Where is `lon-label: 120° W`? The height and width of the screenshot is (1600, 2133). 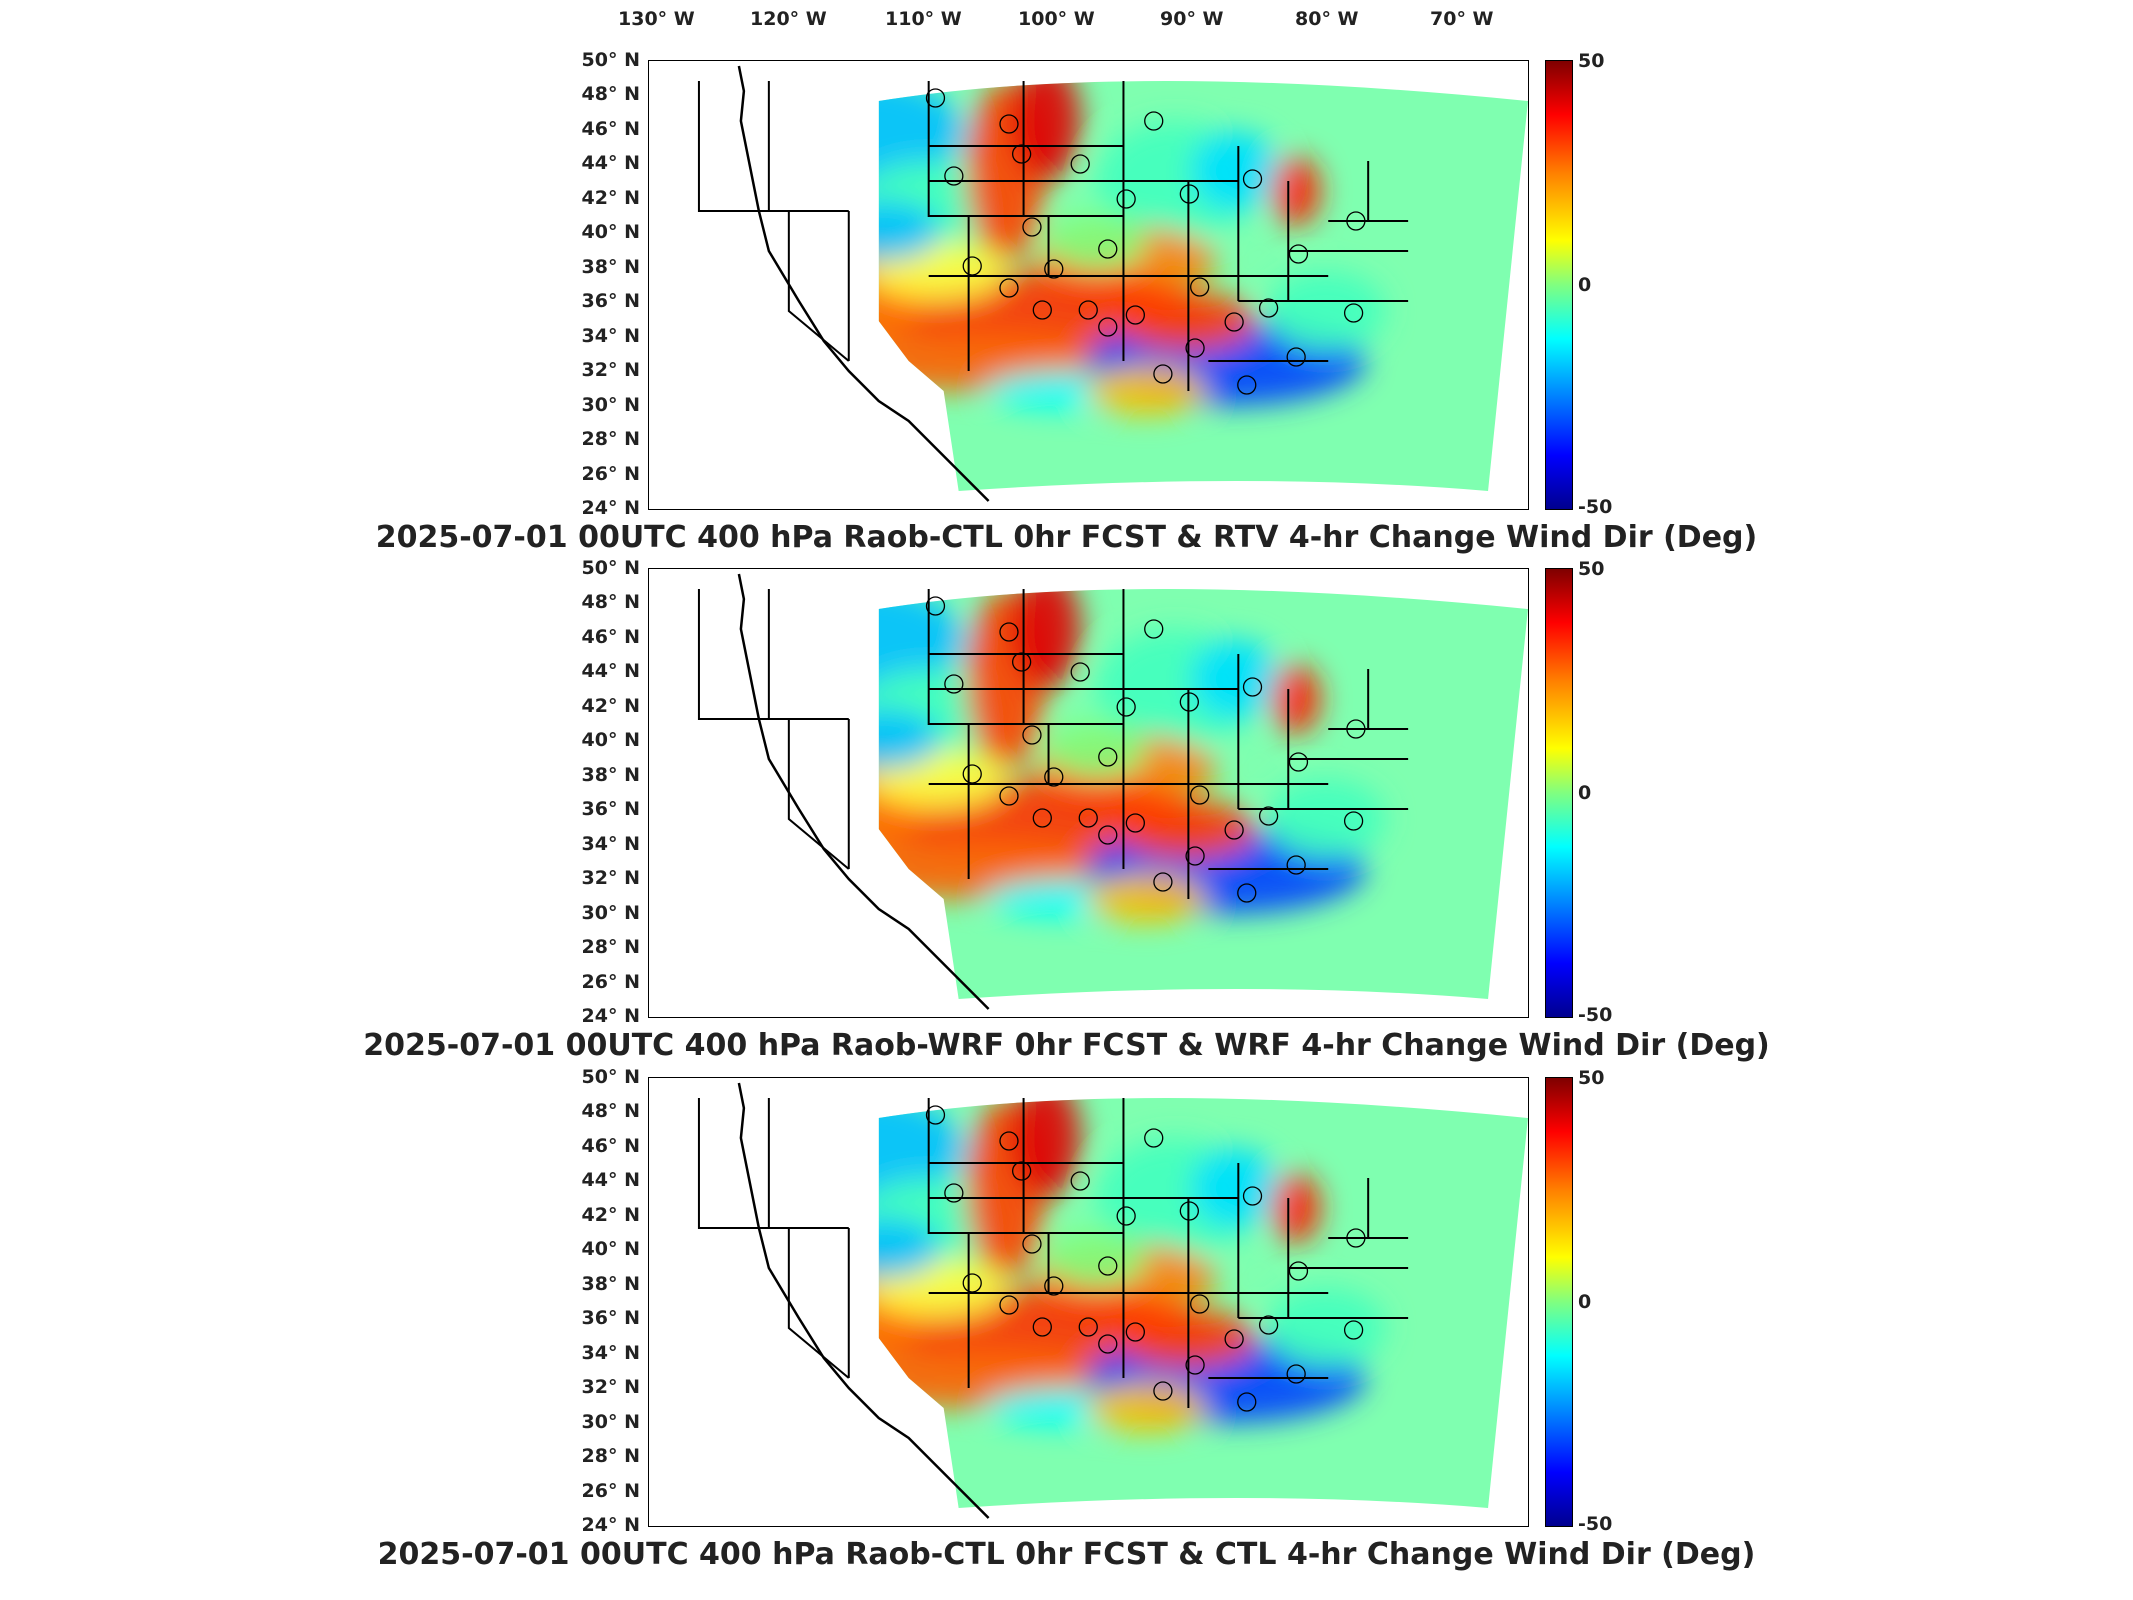 lon-label: 120° W is located at coordinates (788, 19).